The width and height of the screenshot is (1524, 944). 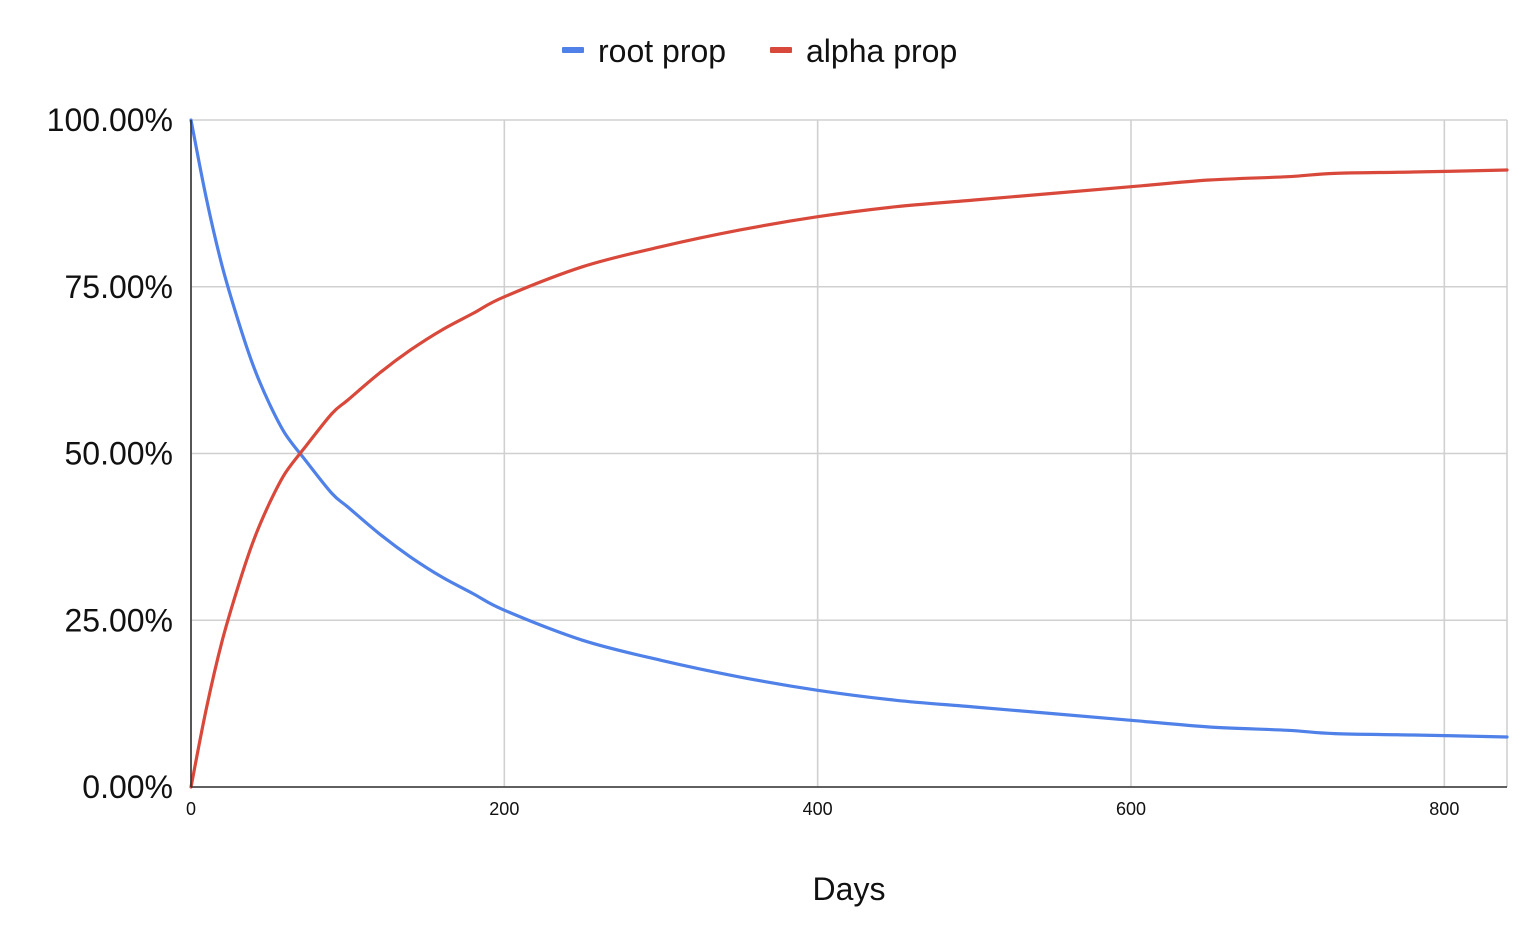 What do you see at coordinates (881, 51) in the screenshot?
I see `legend-label: alpha prop` at bounding box center [881, 51].